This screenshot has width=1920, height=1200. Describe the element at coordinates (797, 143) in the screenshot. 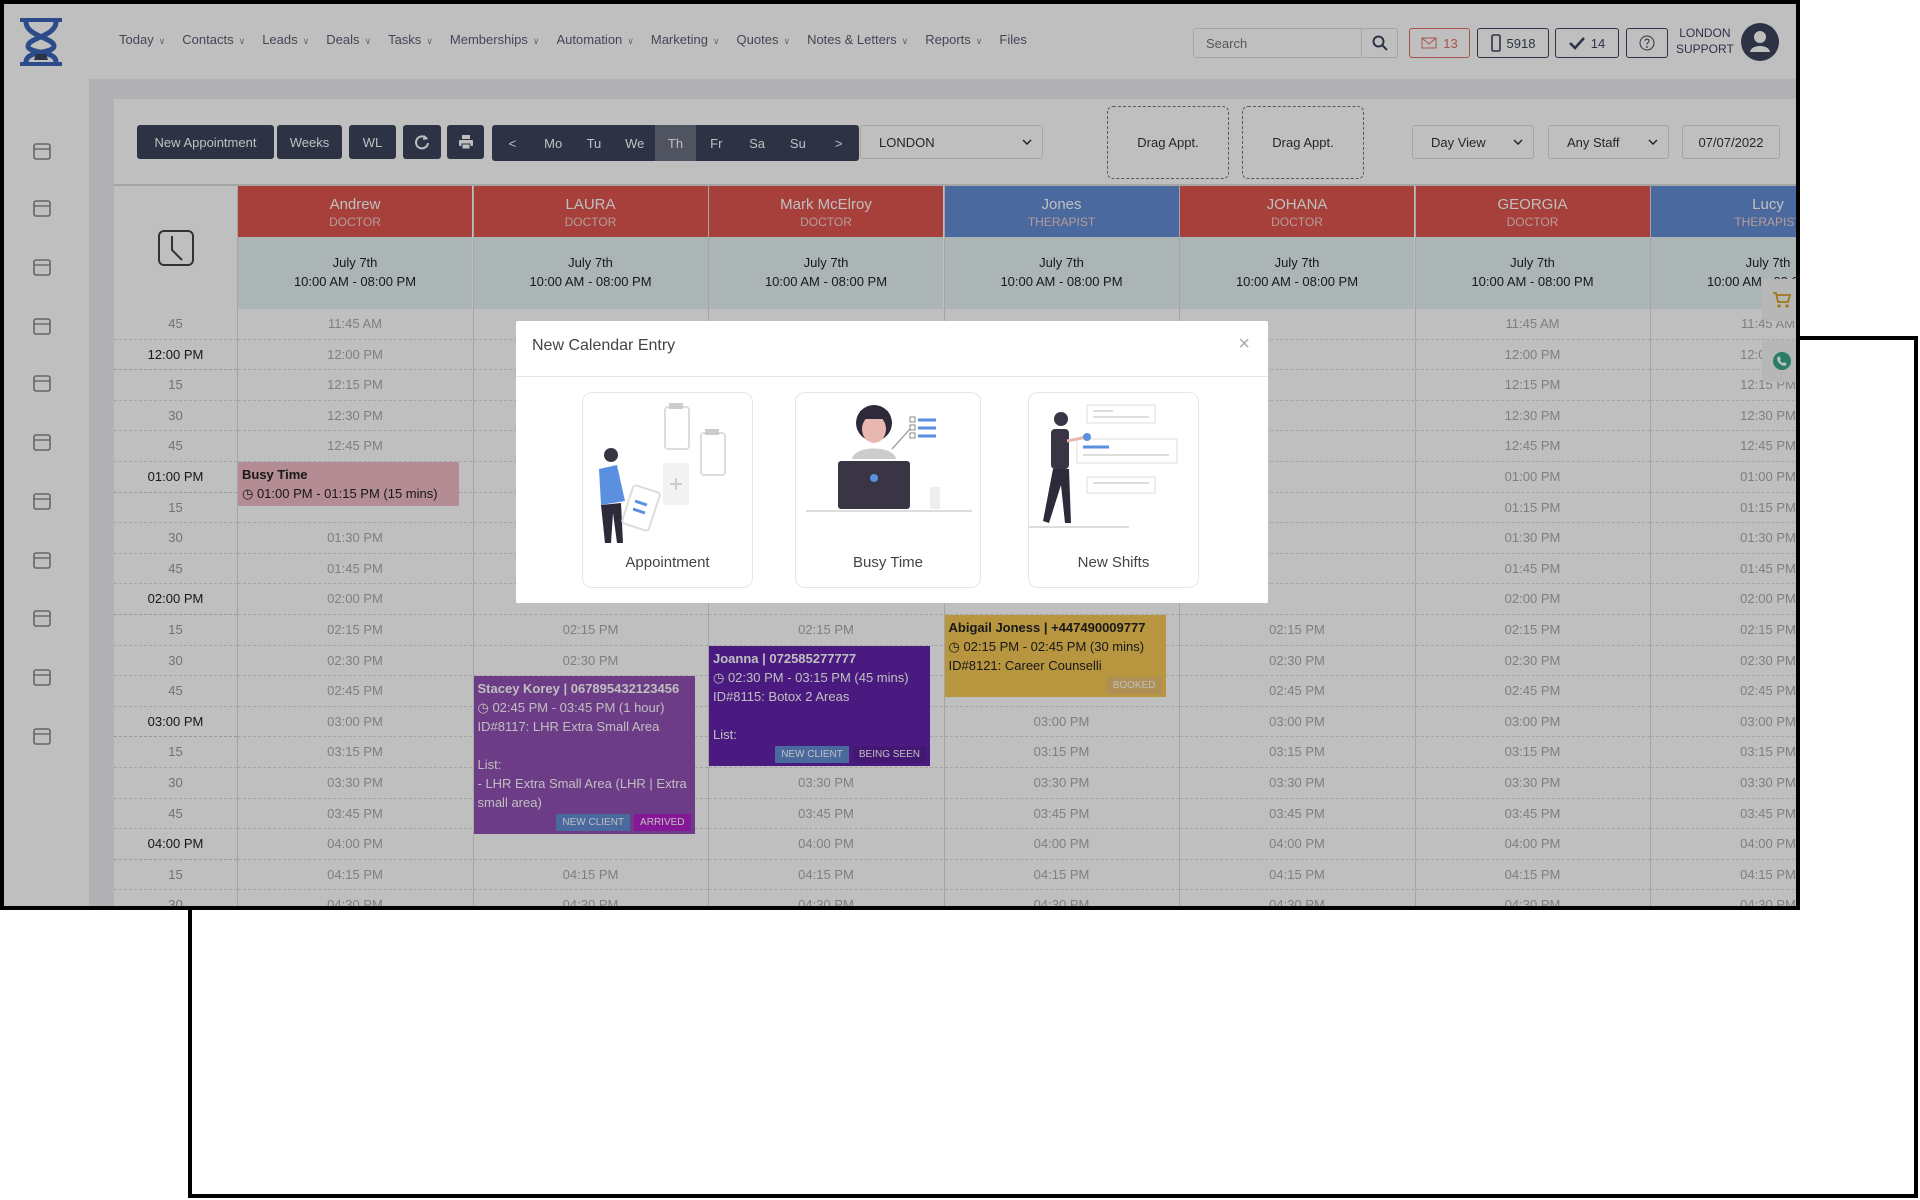

I see `day-button-su: Su` at that location.